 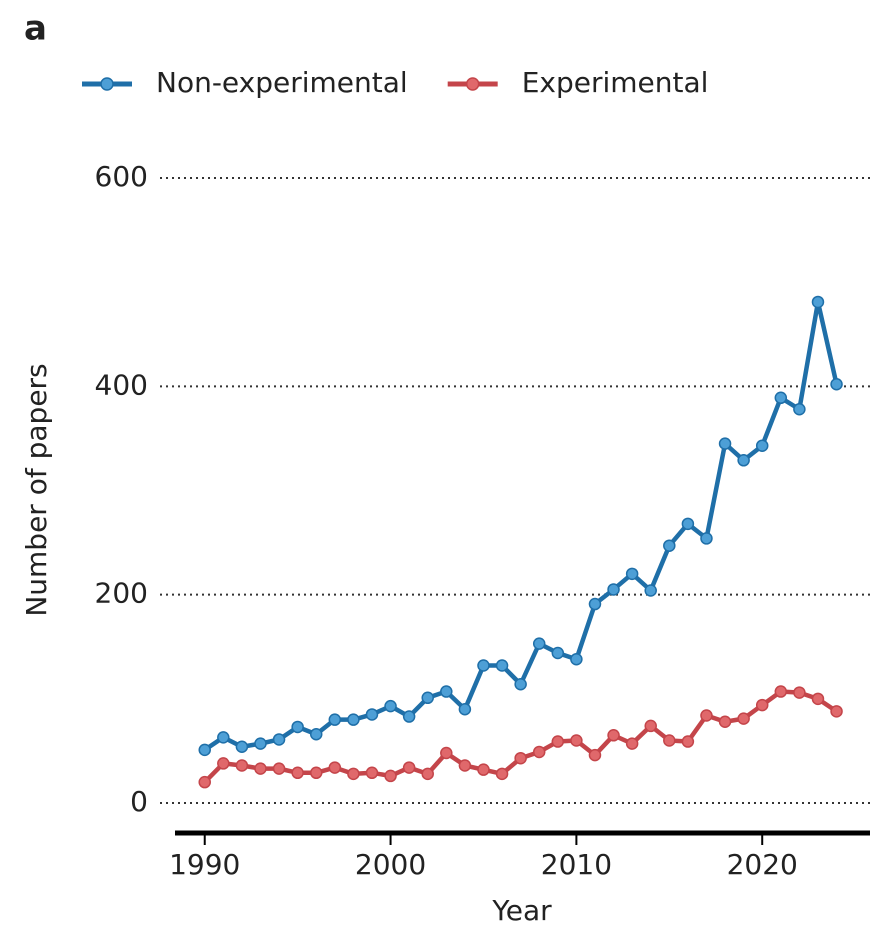 What do you see at coordinates (139, 801) in the screenshot?
I see `y-tick-label: 0` at bounding box center [139, 801].